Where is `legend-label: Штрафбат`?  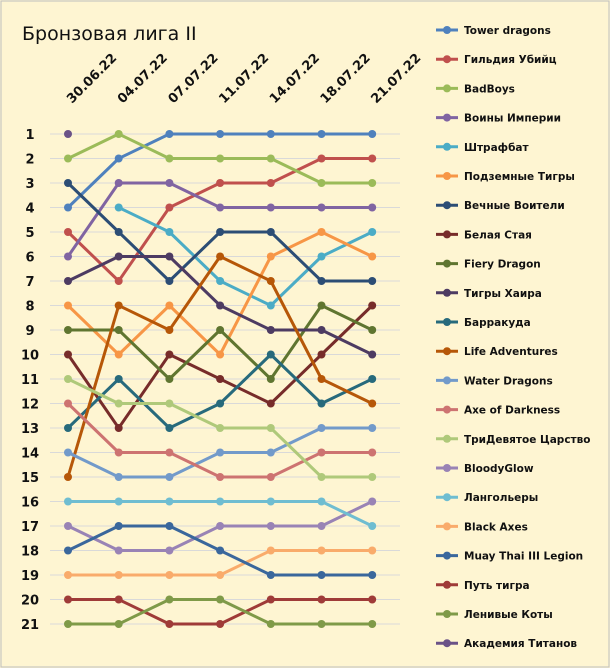 legend-label: Штрафбат is located at coordinates (496, 148).